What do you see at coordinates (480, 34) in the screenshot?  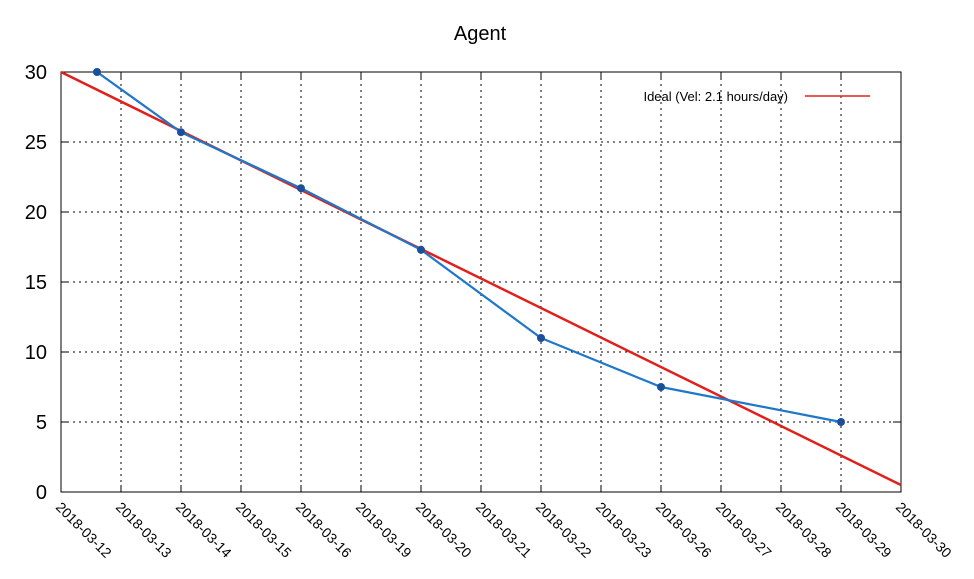 I see `chart-title: Agent` at bounding box center [480, 34].